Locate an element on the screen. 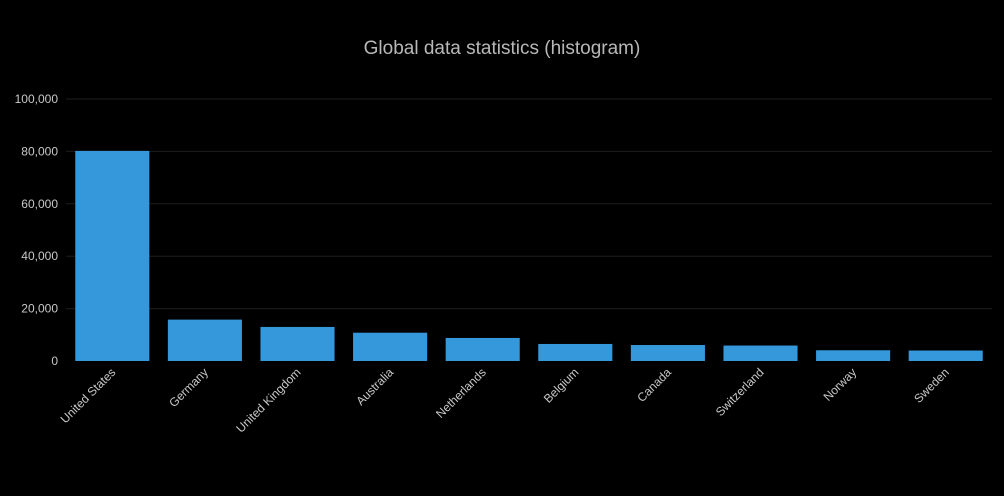 Image resolution: width=1004 pixels, height=496 pixels. x-tick-label: Norway is located at coordinates (840, 384).